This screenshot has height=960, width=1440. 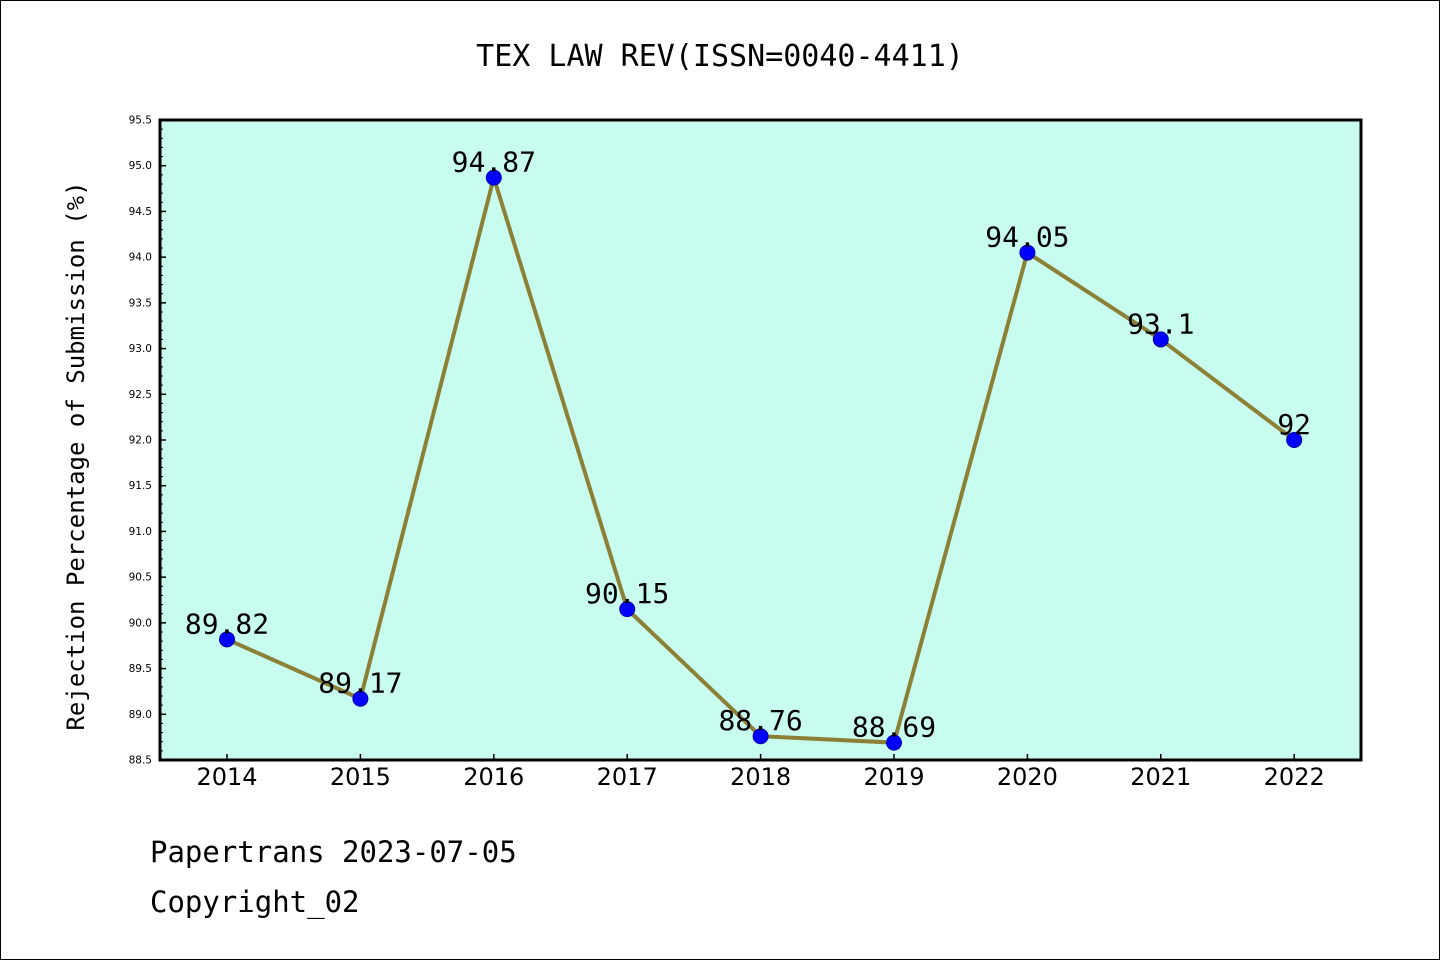 What do you see at coordinates (1027, 237) in the screenshot?
I see `data-label: 94.05` at bounding box center [1027, 237].